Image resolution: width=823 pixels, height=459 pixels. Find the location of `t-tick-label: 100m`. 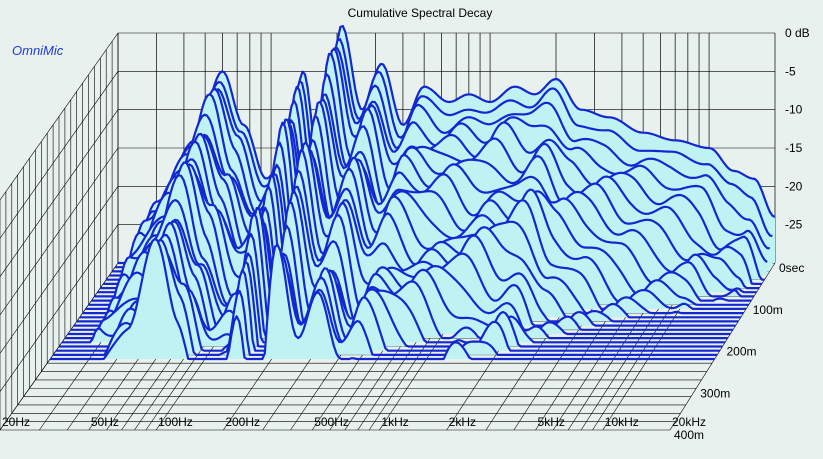

t-tick-label: 100m is located at coordinates (768, 310).